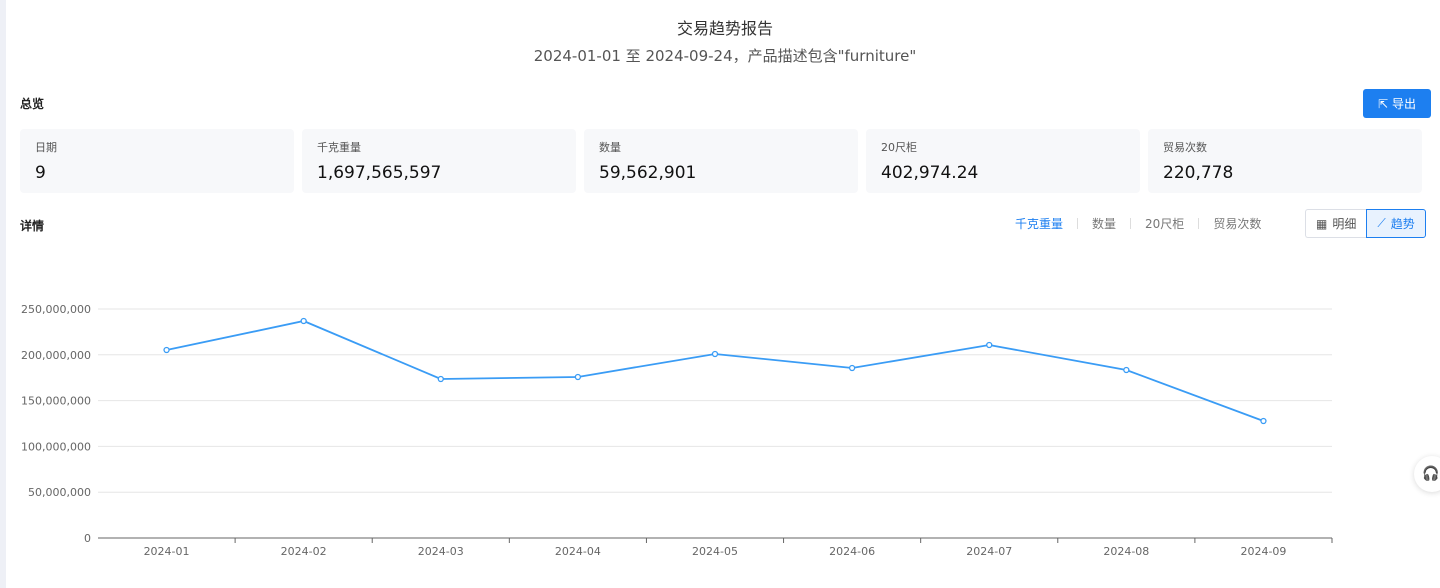 The width and height of the screenshot is (1440, 588). Describe the element at coordinates (1383, 103) in the screenshot. I see `external-link-icon: ⇱` at that location.